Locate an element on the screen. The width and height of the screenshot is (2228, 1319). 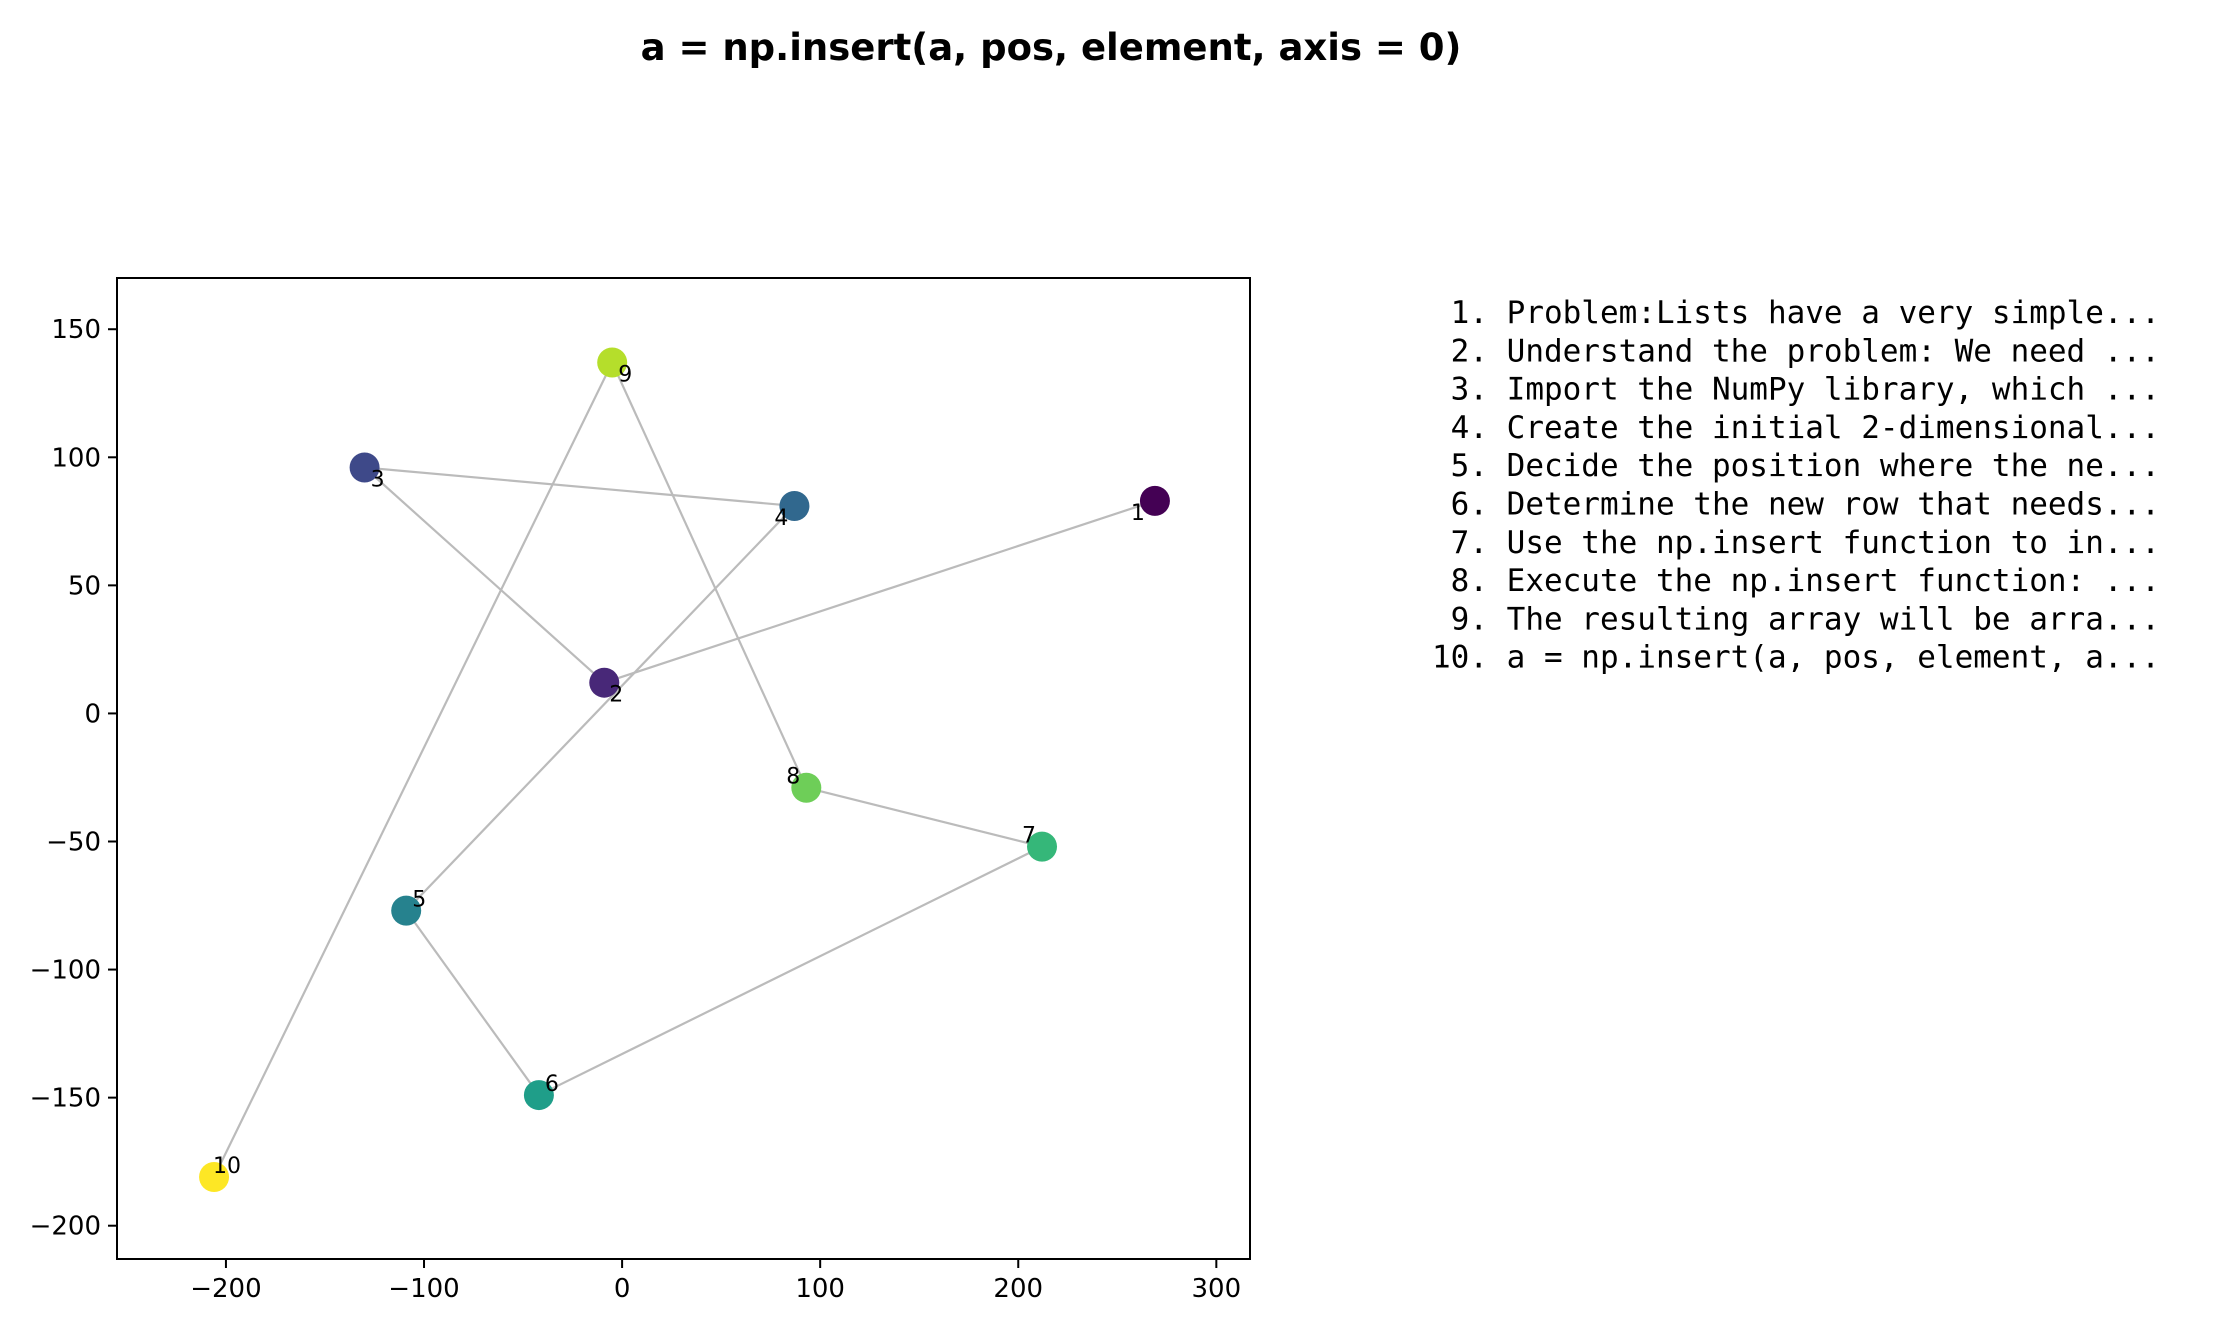
x-tick-label: 0 is located at coordinates (622, 1289).